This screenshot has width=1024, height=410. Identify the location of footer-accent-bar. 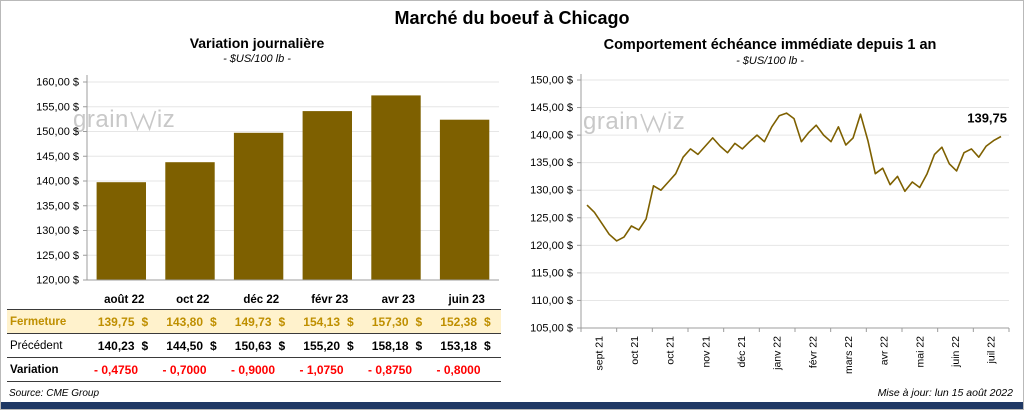
(512, 405).